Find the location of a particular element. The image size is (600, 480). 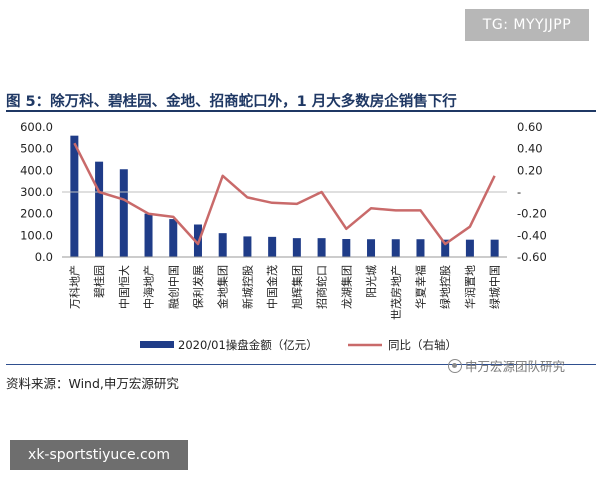

category-label: 招商蛇口 is located at coordinates (322, 287).